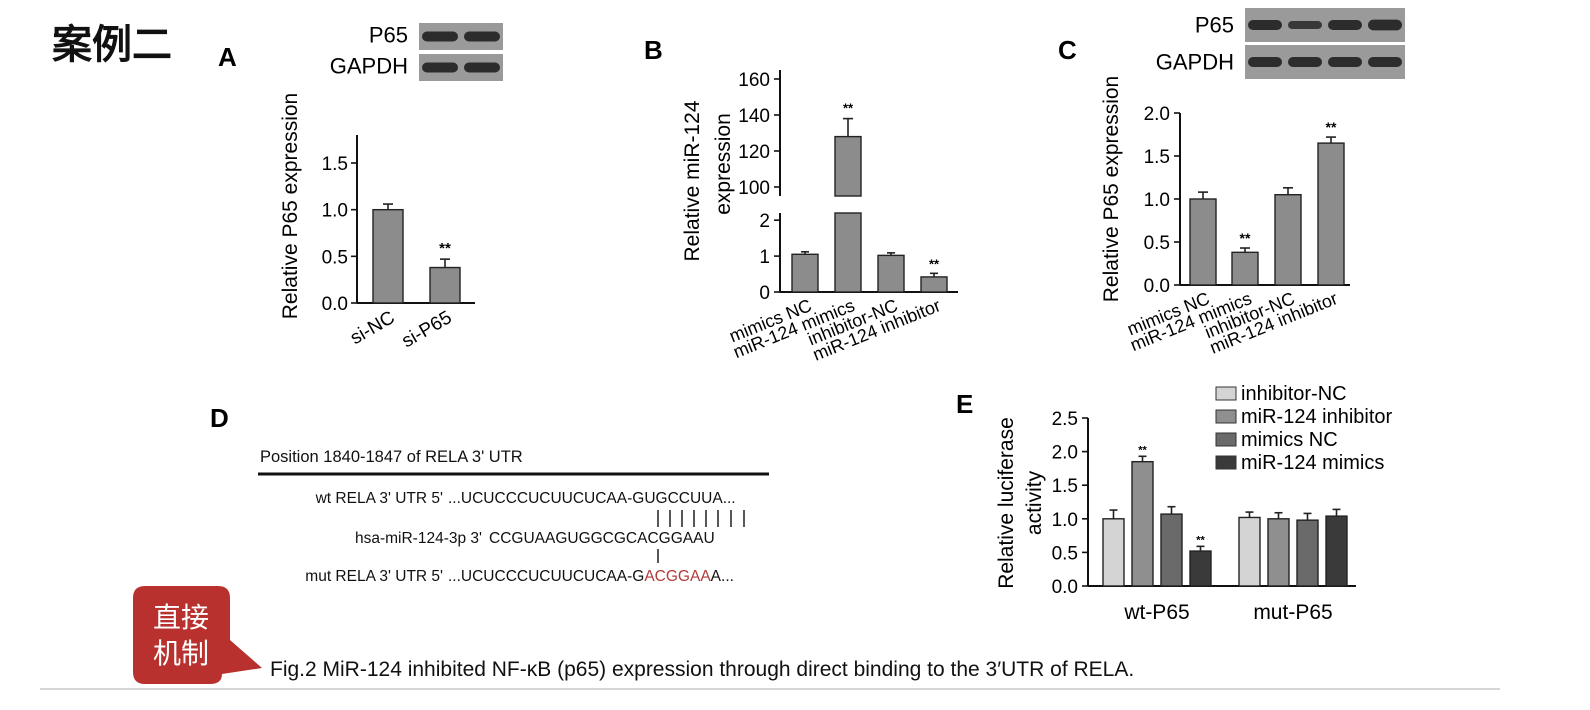 The width and height of the screenshot is (1590, 710). What do you see at coordinates (1157, 114) in the screenshot?
I see `panel-c-y-tick-label: 2.0` at bounding box center [1157, 114].